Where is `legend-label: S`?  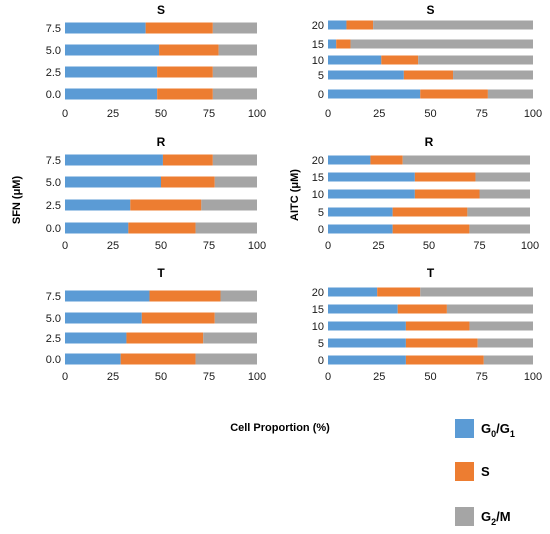 legend-label: S is located at coordinates (485, 471).